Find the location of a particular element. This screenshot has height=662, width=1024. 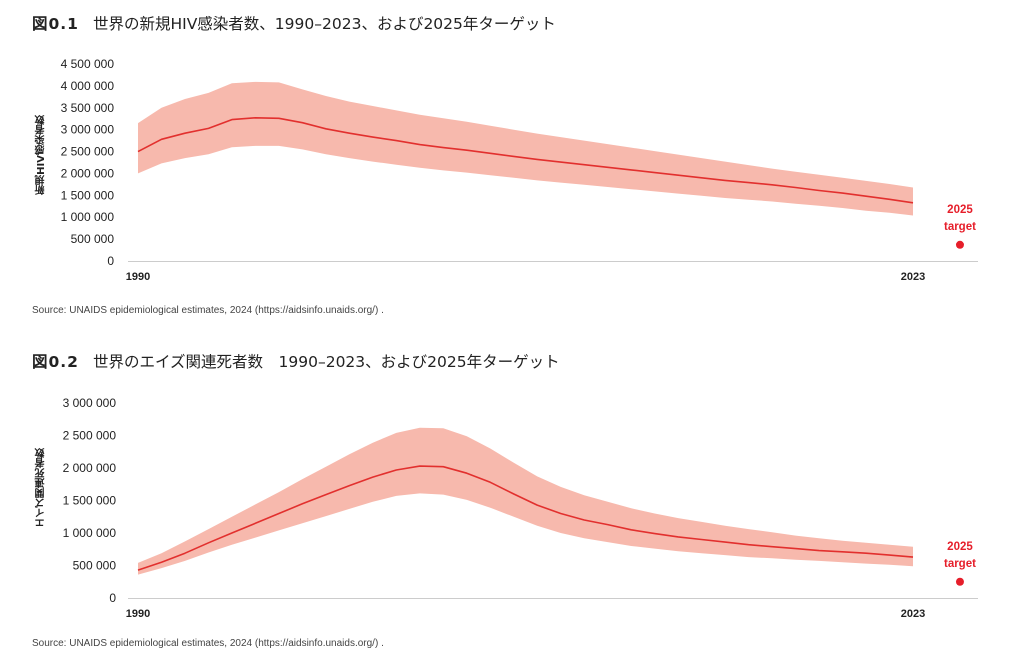

figure-number: 図0.2 is located at coordinates (55, 362).